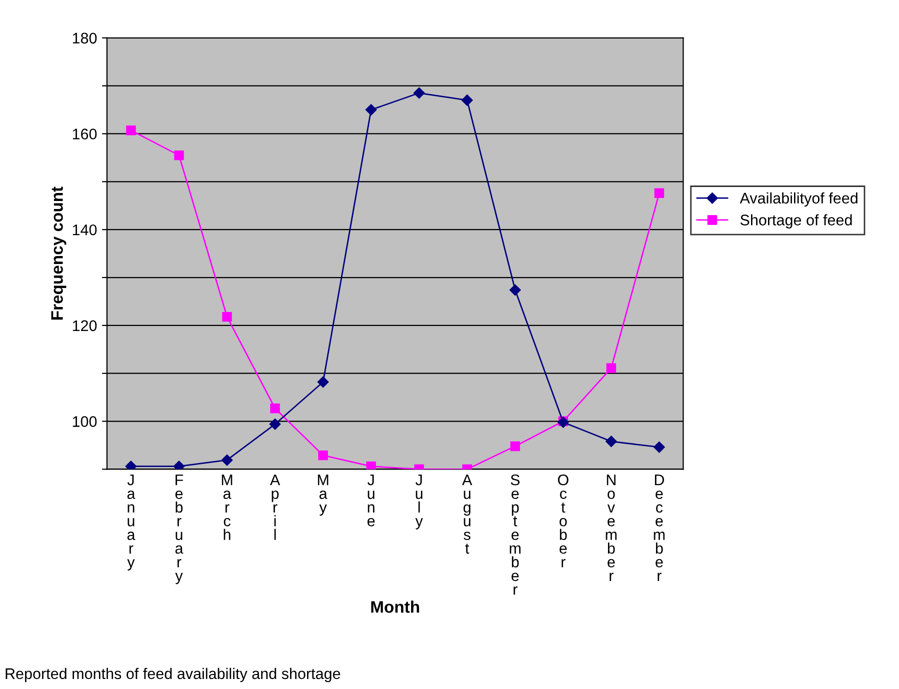  I want to click on x-tick-label: August, so click(467, 514).